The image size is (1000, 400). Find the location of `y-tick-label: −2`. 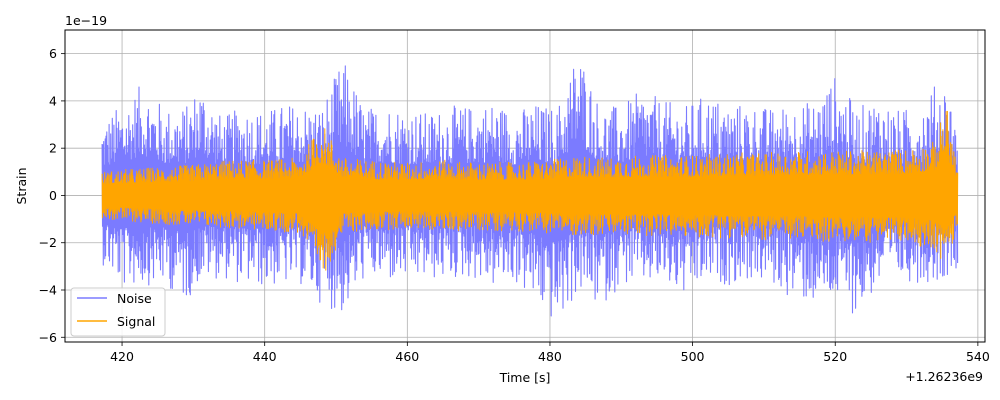

y-tick-label: −2 is located at coordinates (48, 242).